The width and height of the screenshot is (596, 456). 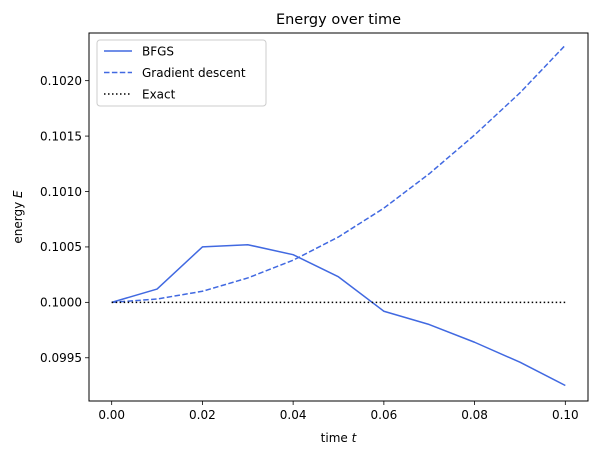 What do you see at coordinates (61, 358) in the screenshot?
I see `y-tick-label: 0.0995` at bounding box center [61, 358].